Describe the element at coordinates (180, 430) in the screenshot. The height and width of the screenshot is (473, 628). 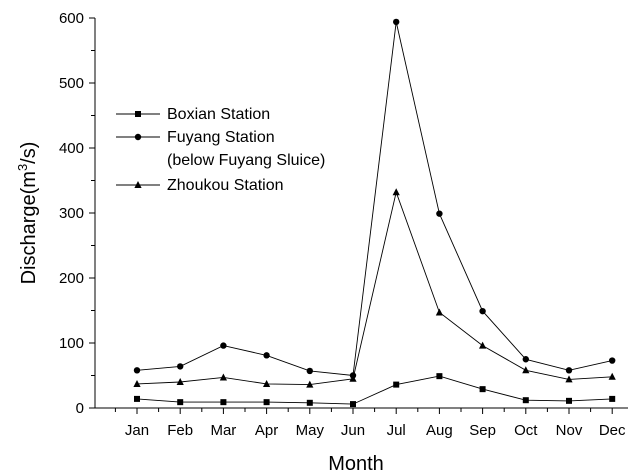
I see `x-tick-label: Feb` at that location.